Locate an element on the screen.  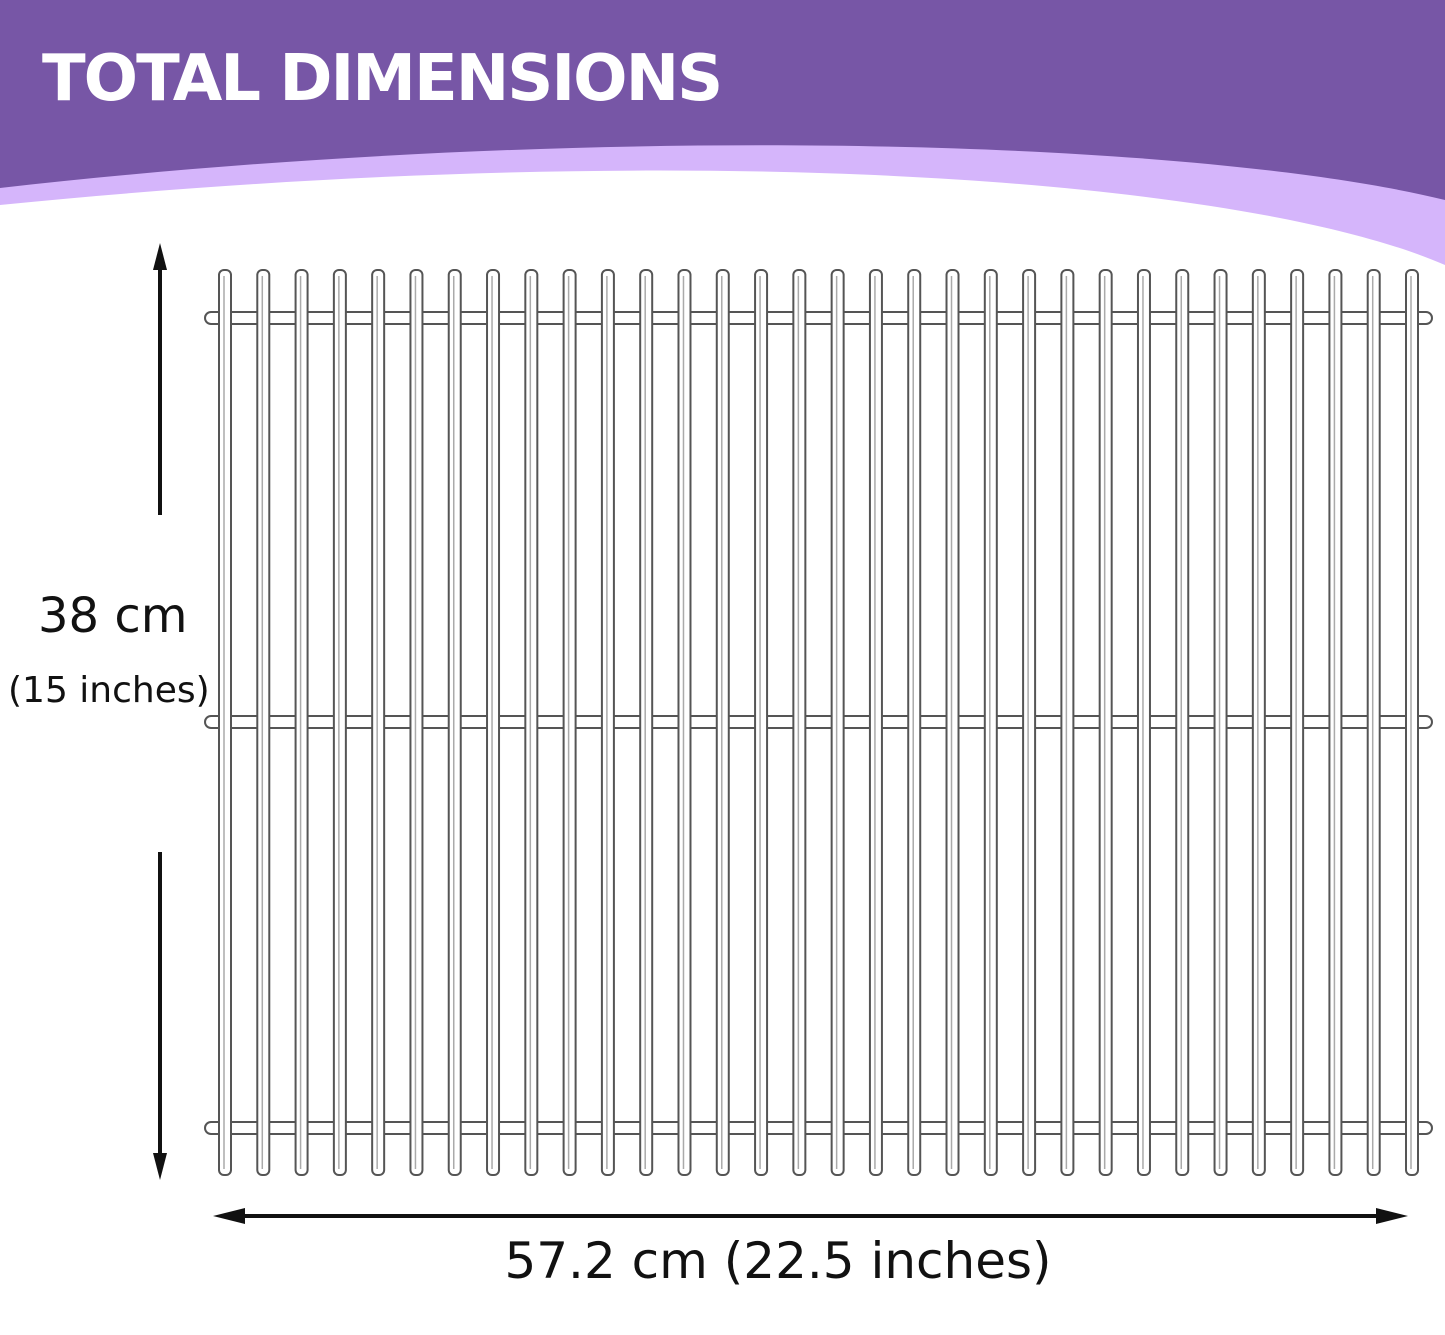
header-band is located at coordinates (722, 100).